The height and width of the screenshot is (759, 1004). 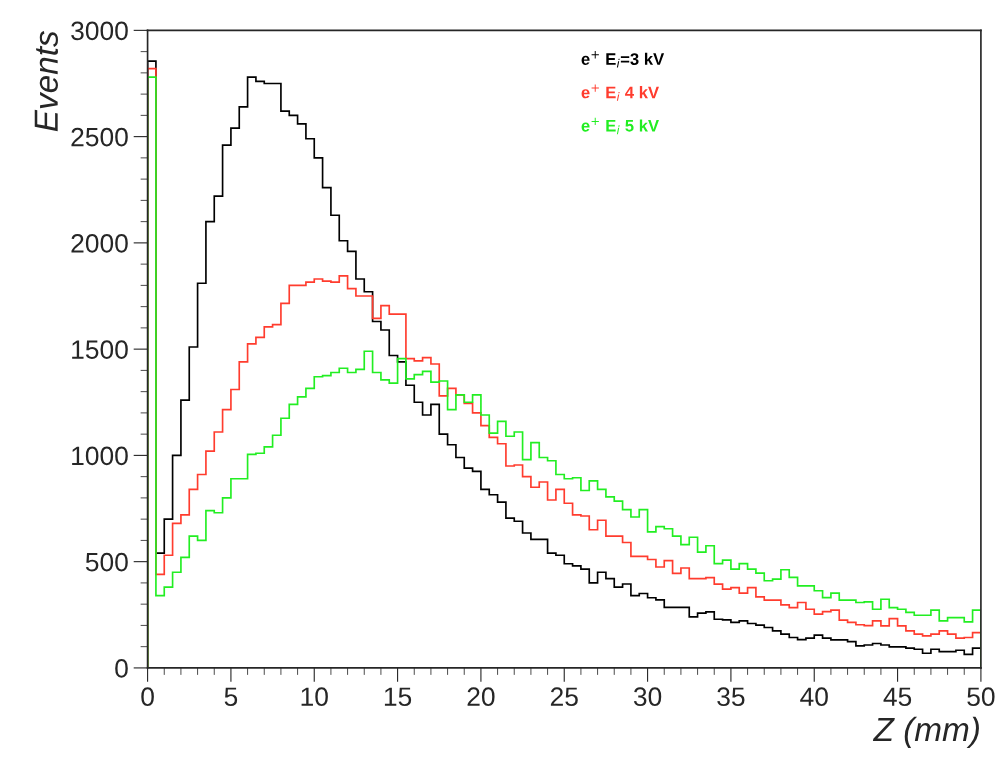 What do you see at coordinates (814, 697) in the screenshot?
I see `x-tick-label: 40` at bounding box center [814, 697].